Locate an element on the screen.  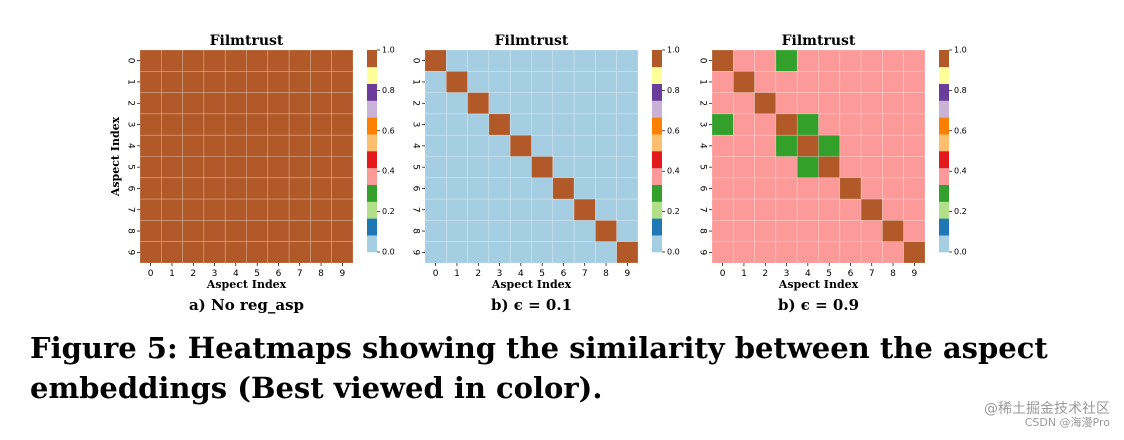
y-tick-label: 2 is located at coordinates (703, 103).